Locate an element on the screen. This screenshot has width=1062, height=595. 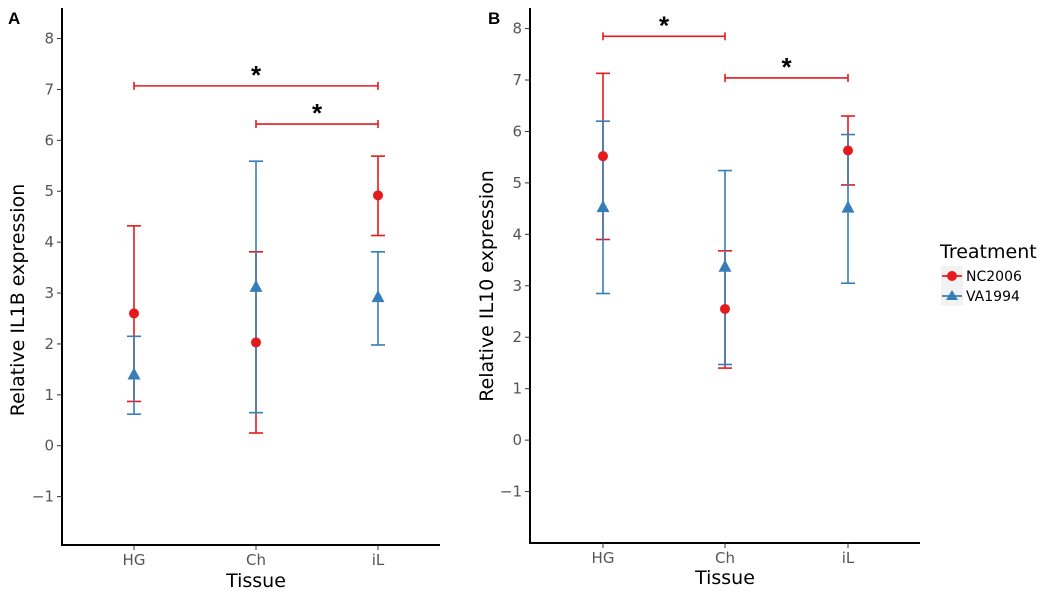
panel-label: A is located at coordinates (14, 18).